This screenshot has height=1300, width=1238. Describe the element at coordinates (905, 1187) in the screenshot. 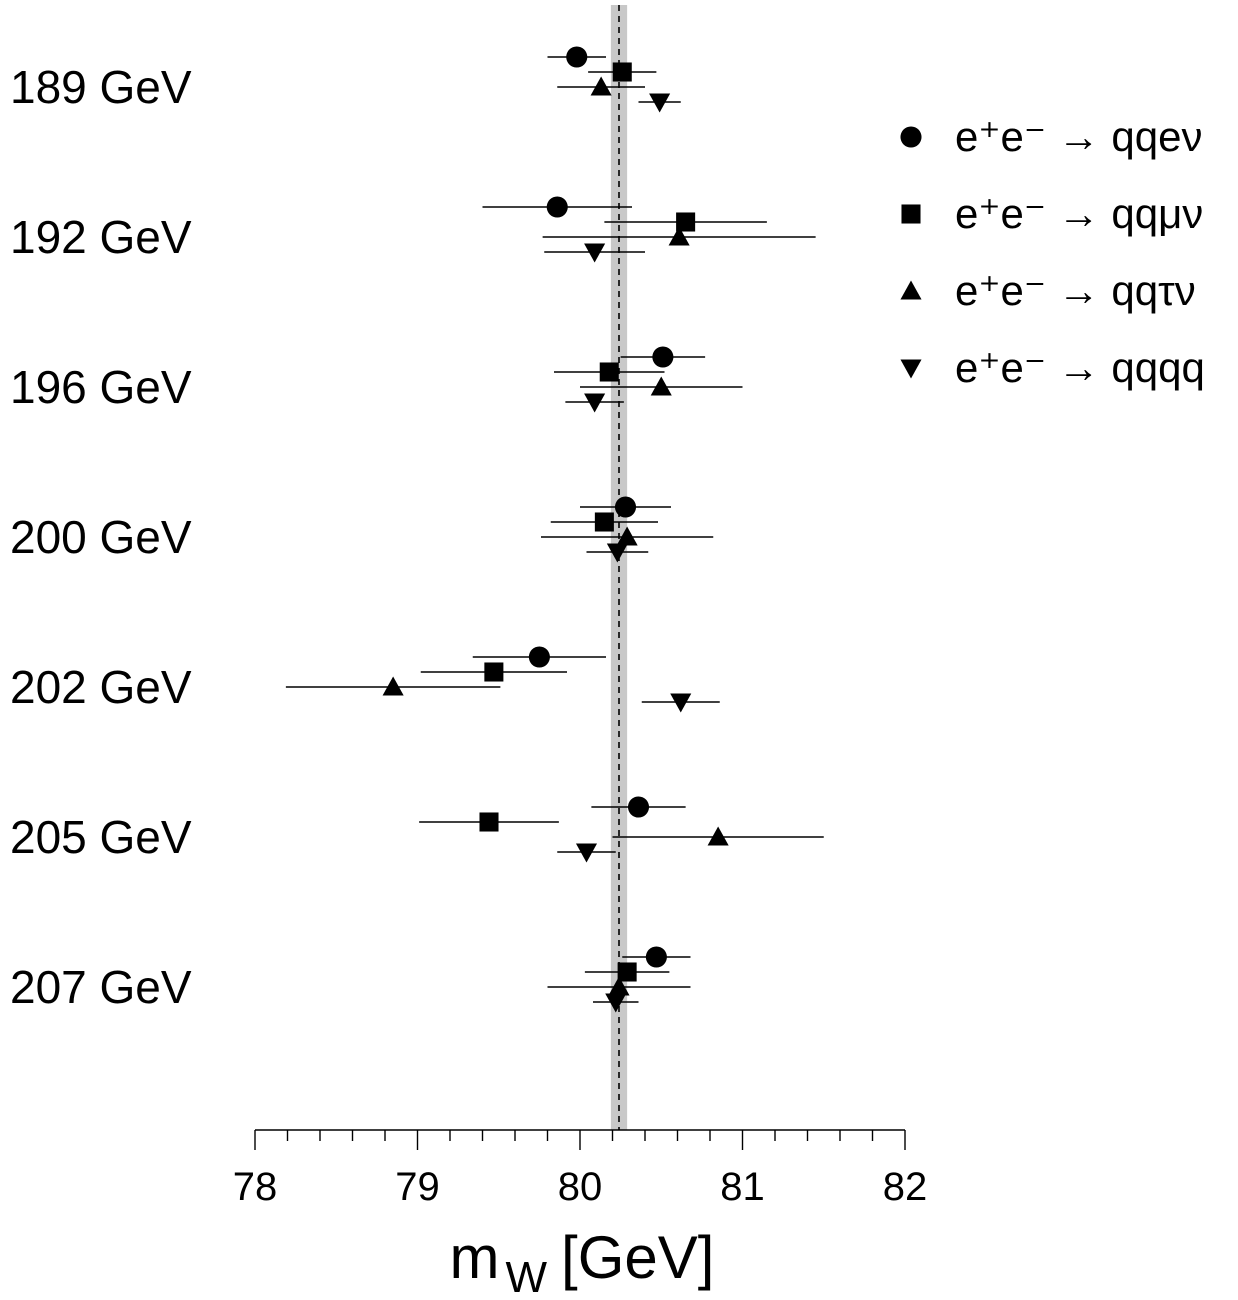

I see `x-tick-label: 82` at that location.